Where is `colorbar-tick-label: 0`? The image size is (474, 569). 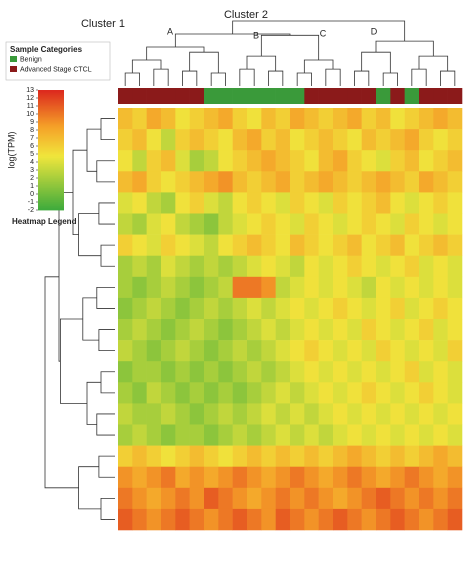 colorbar-tick-label: 0 is located at coordinates (32, 194).